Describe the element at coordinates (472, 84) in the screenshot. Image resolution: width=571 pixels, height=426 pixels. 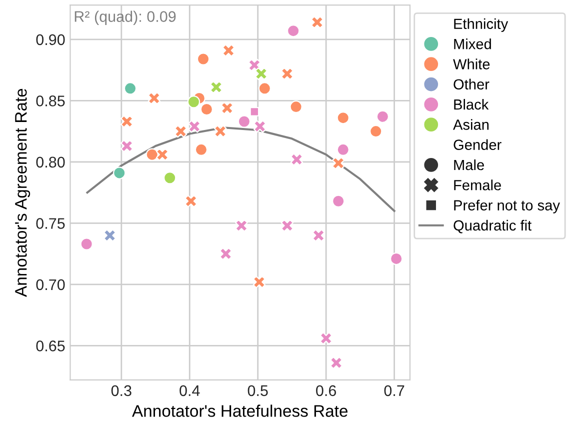
I see `legend-label: Other` at that location.